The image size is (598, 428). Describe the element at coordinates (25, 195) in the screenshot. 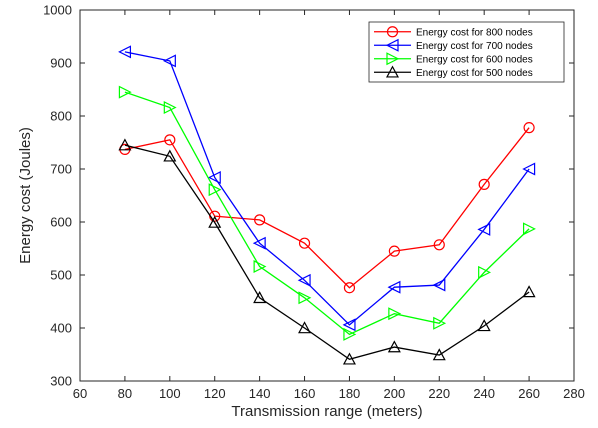

I see `y-axis-label: Energy cost (Joules)` at that location.